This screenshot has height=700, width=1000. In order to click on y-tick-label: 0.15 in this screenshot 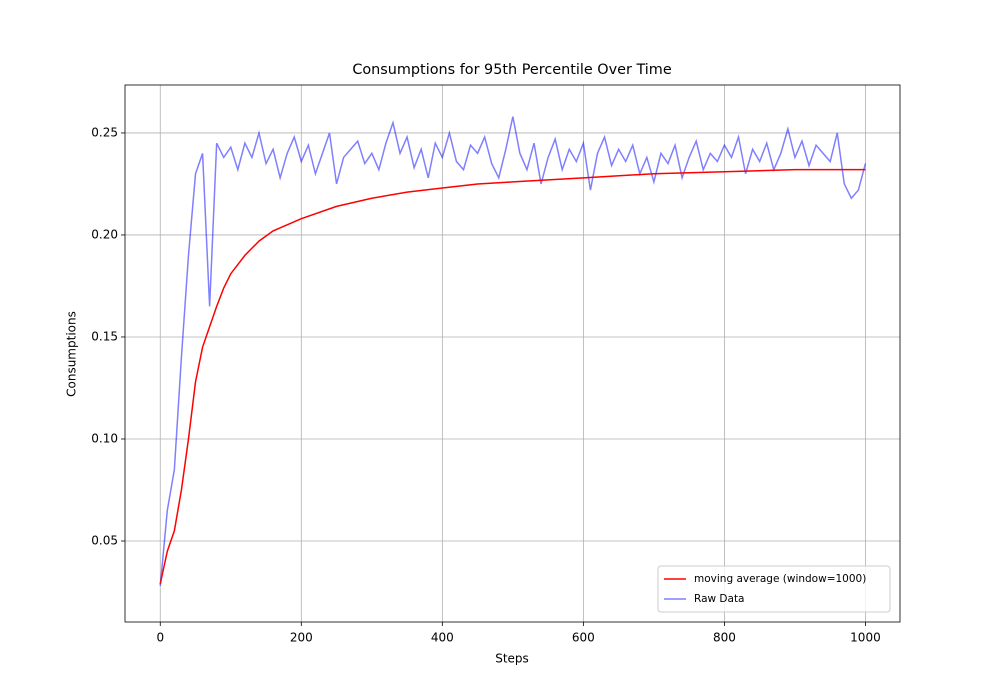, I will do `click(104, 336)`.